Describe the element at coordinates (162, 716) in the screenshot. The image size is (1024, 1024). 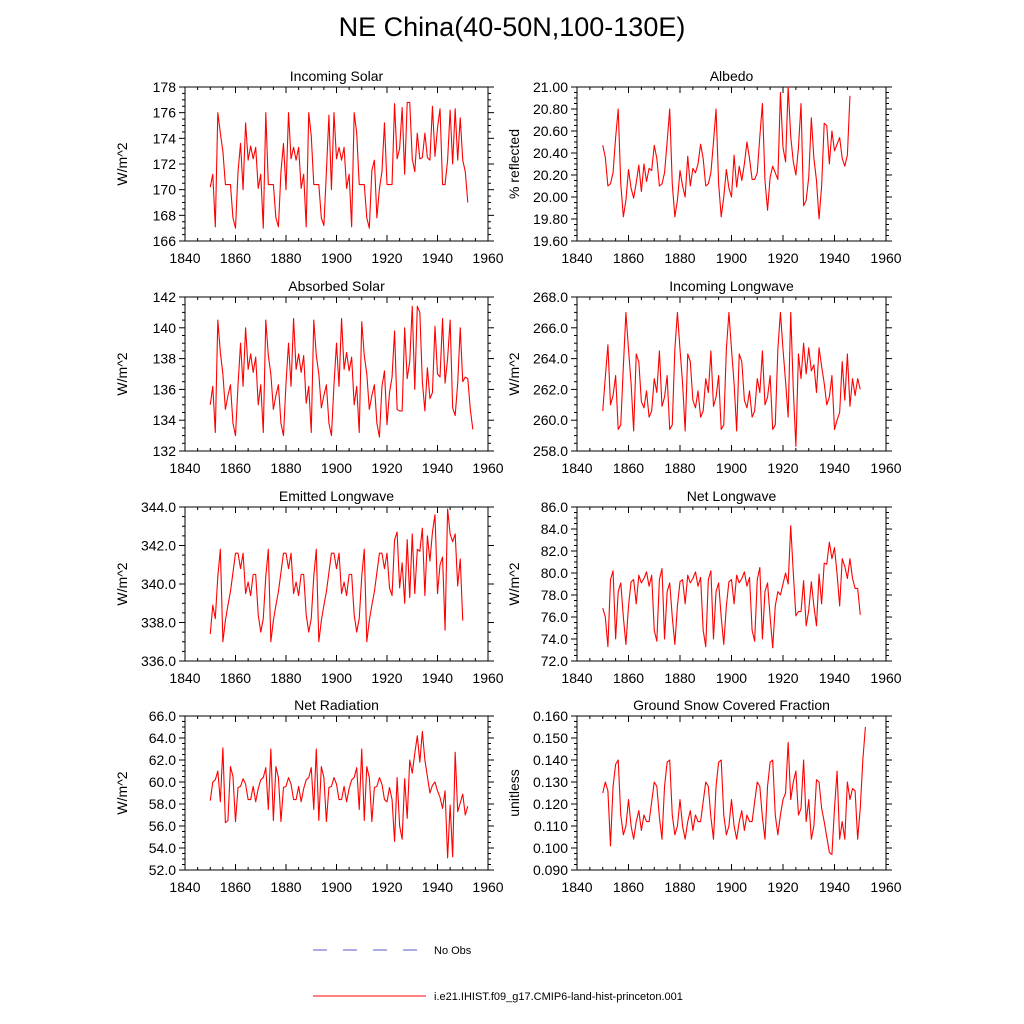
I see `y-tick-label: 66.0` at that location.